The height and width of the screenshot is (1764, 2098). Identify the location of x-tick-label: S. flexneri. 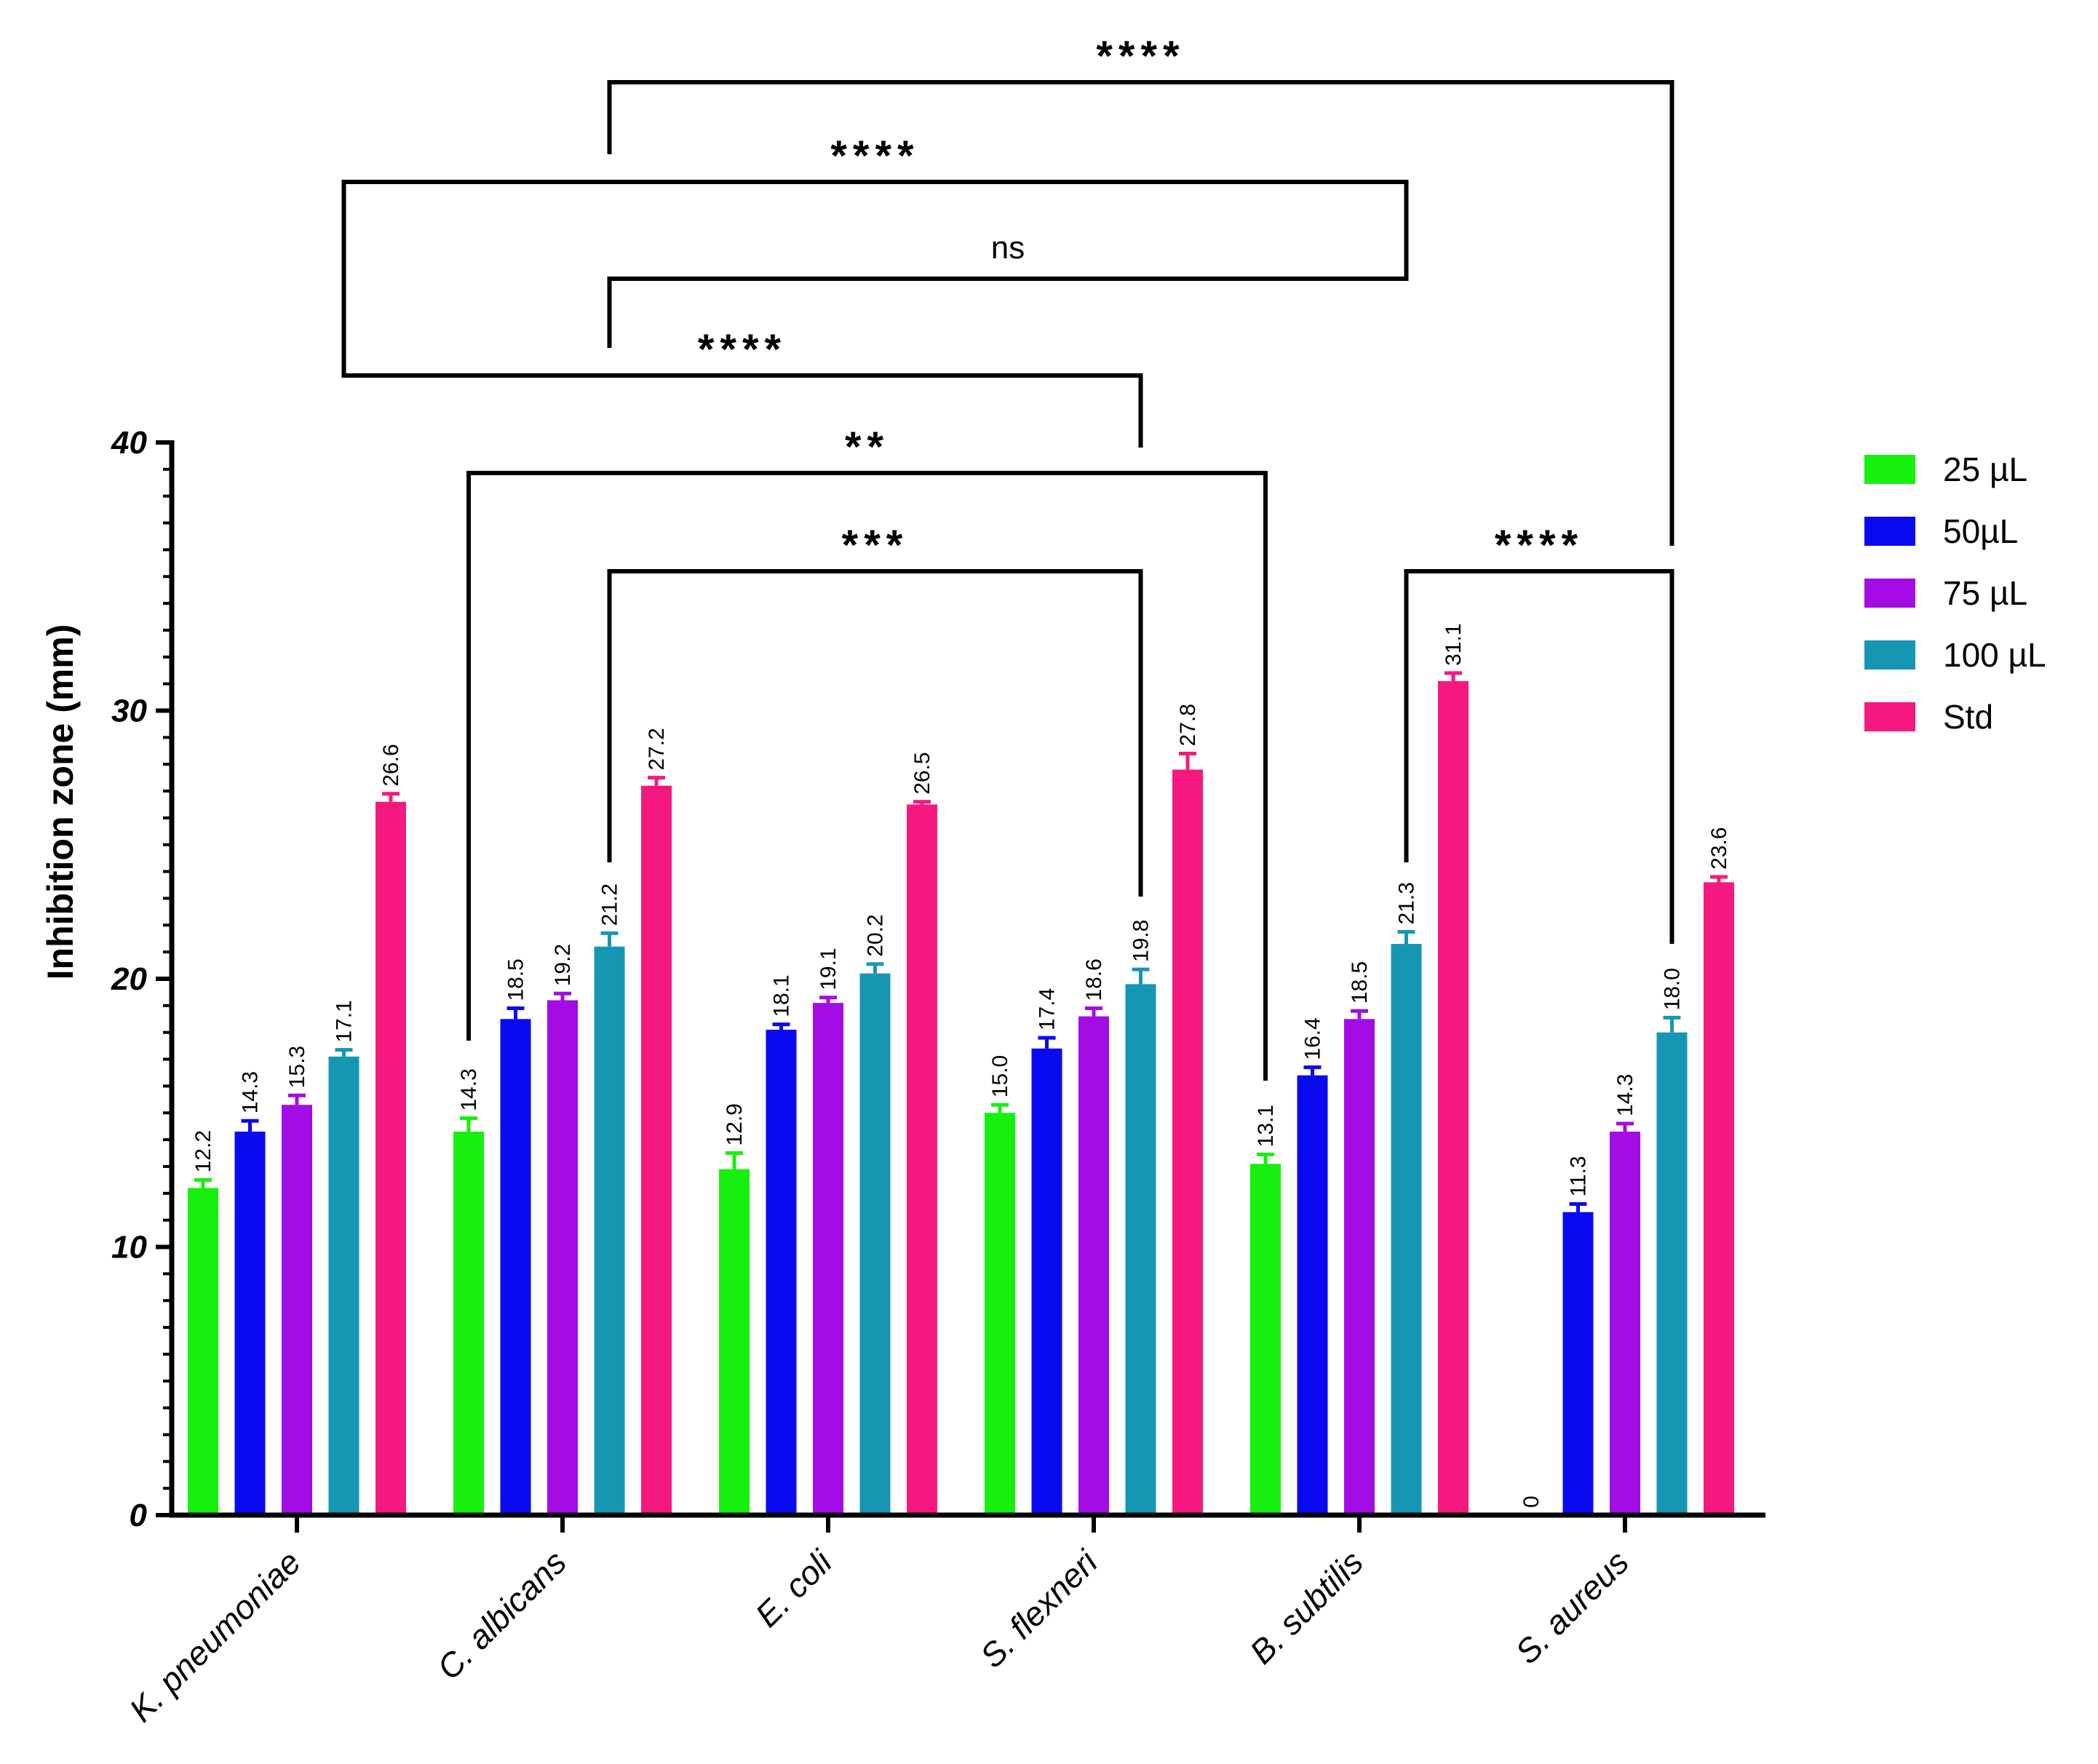
(1040, 1608).